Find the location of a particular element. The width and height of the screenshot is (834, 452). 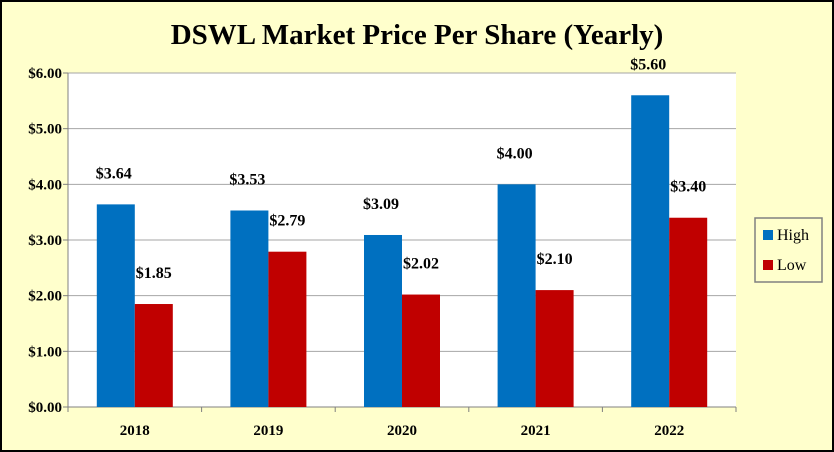

bar-low-2020 is located at coordinates (421, 350).